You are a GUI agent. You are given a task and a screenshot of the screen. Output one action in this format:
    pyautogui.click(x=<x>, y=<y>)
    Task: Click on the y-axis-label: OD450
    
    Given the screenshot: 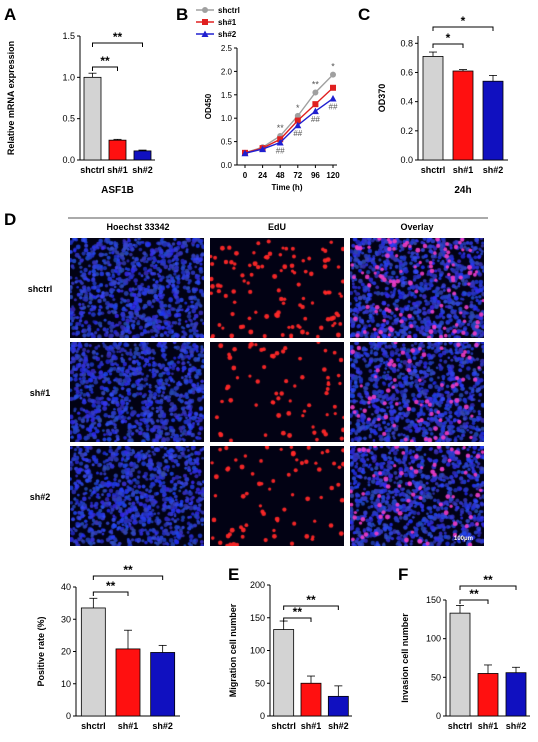 What is the action you would take?
    pyautogui.click(x=208, y=106)
    